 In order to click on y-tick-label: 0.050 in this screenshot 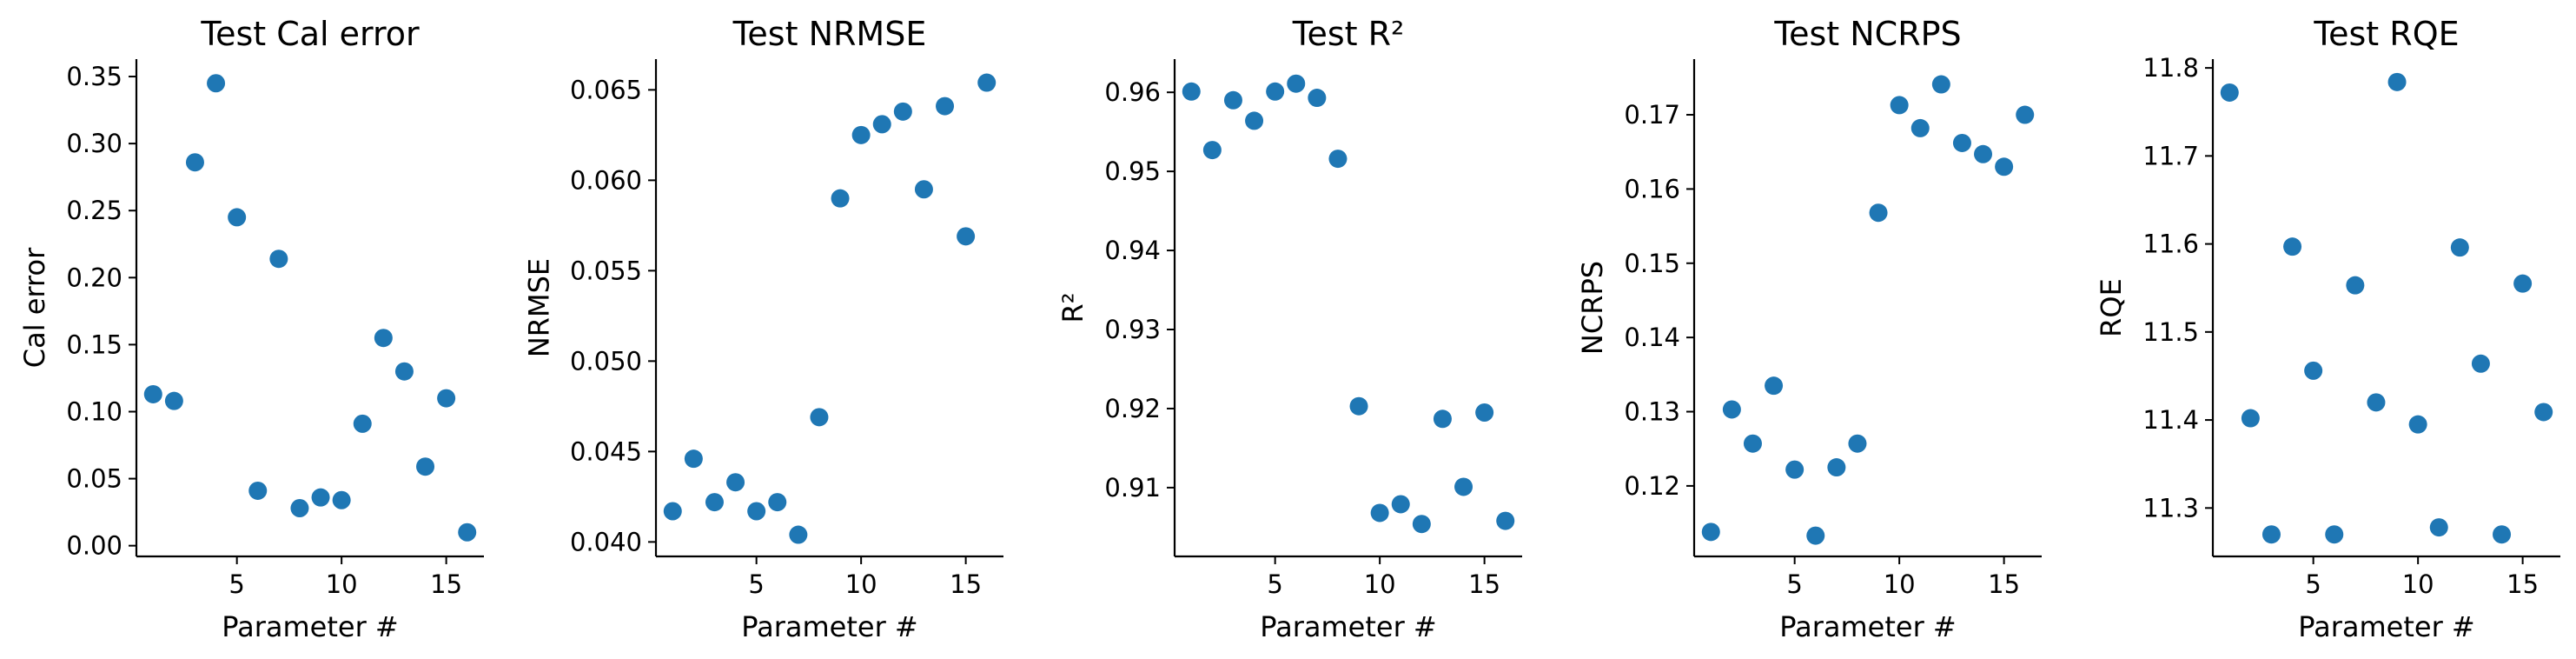, I will do `click(606, 361)`.